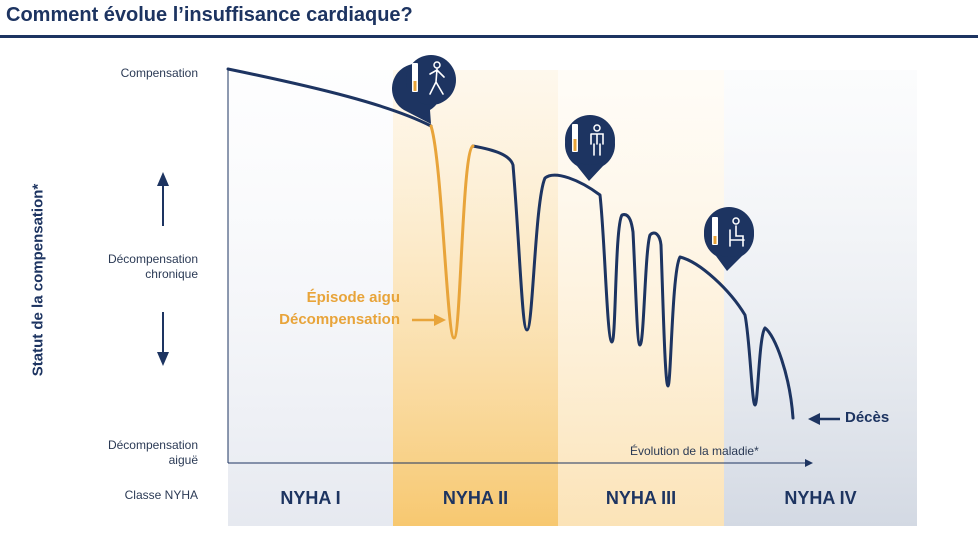 This screenshot has width=978, height=534. Describe the element at coordinates (152, 445) in the screenshot. I see `y-level-acute-line1: Décompensation` at that location.